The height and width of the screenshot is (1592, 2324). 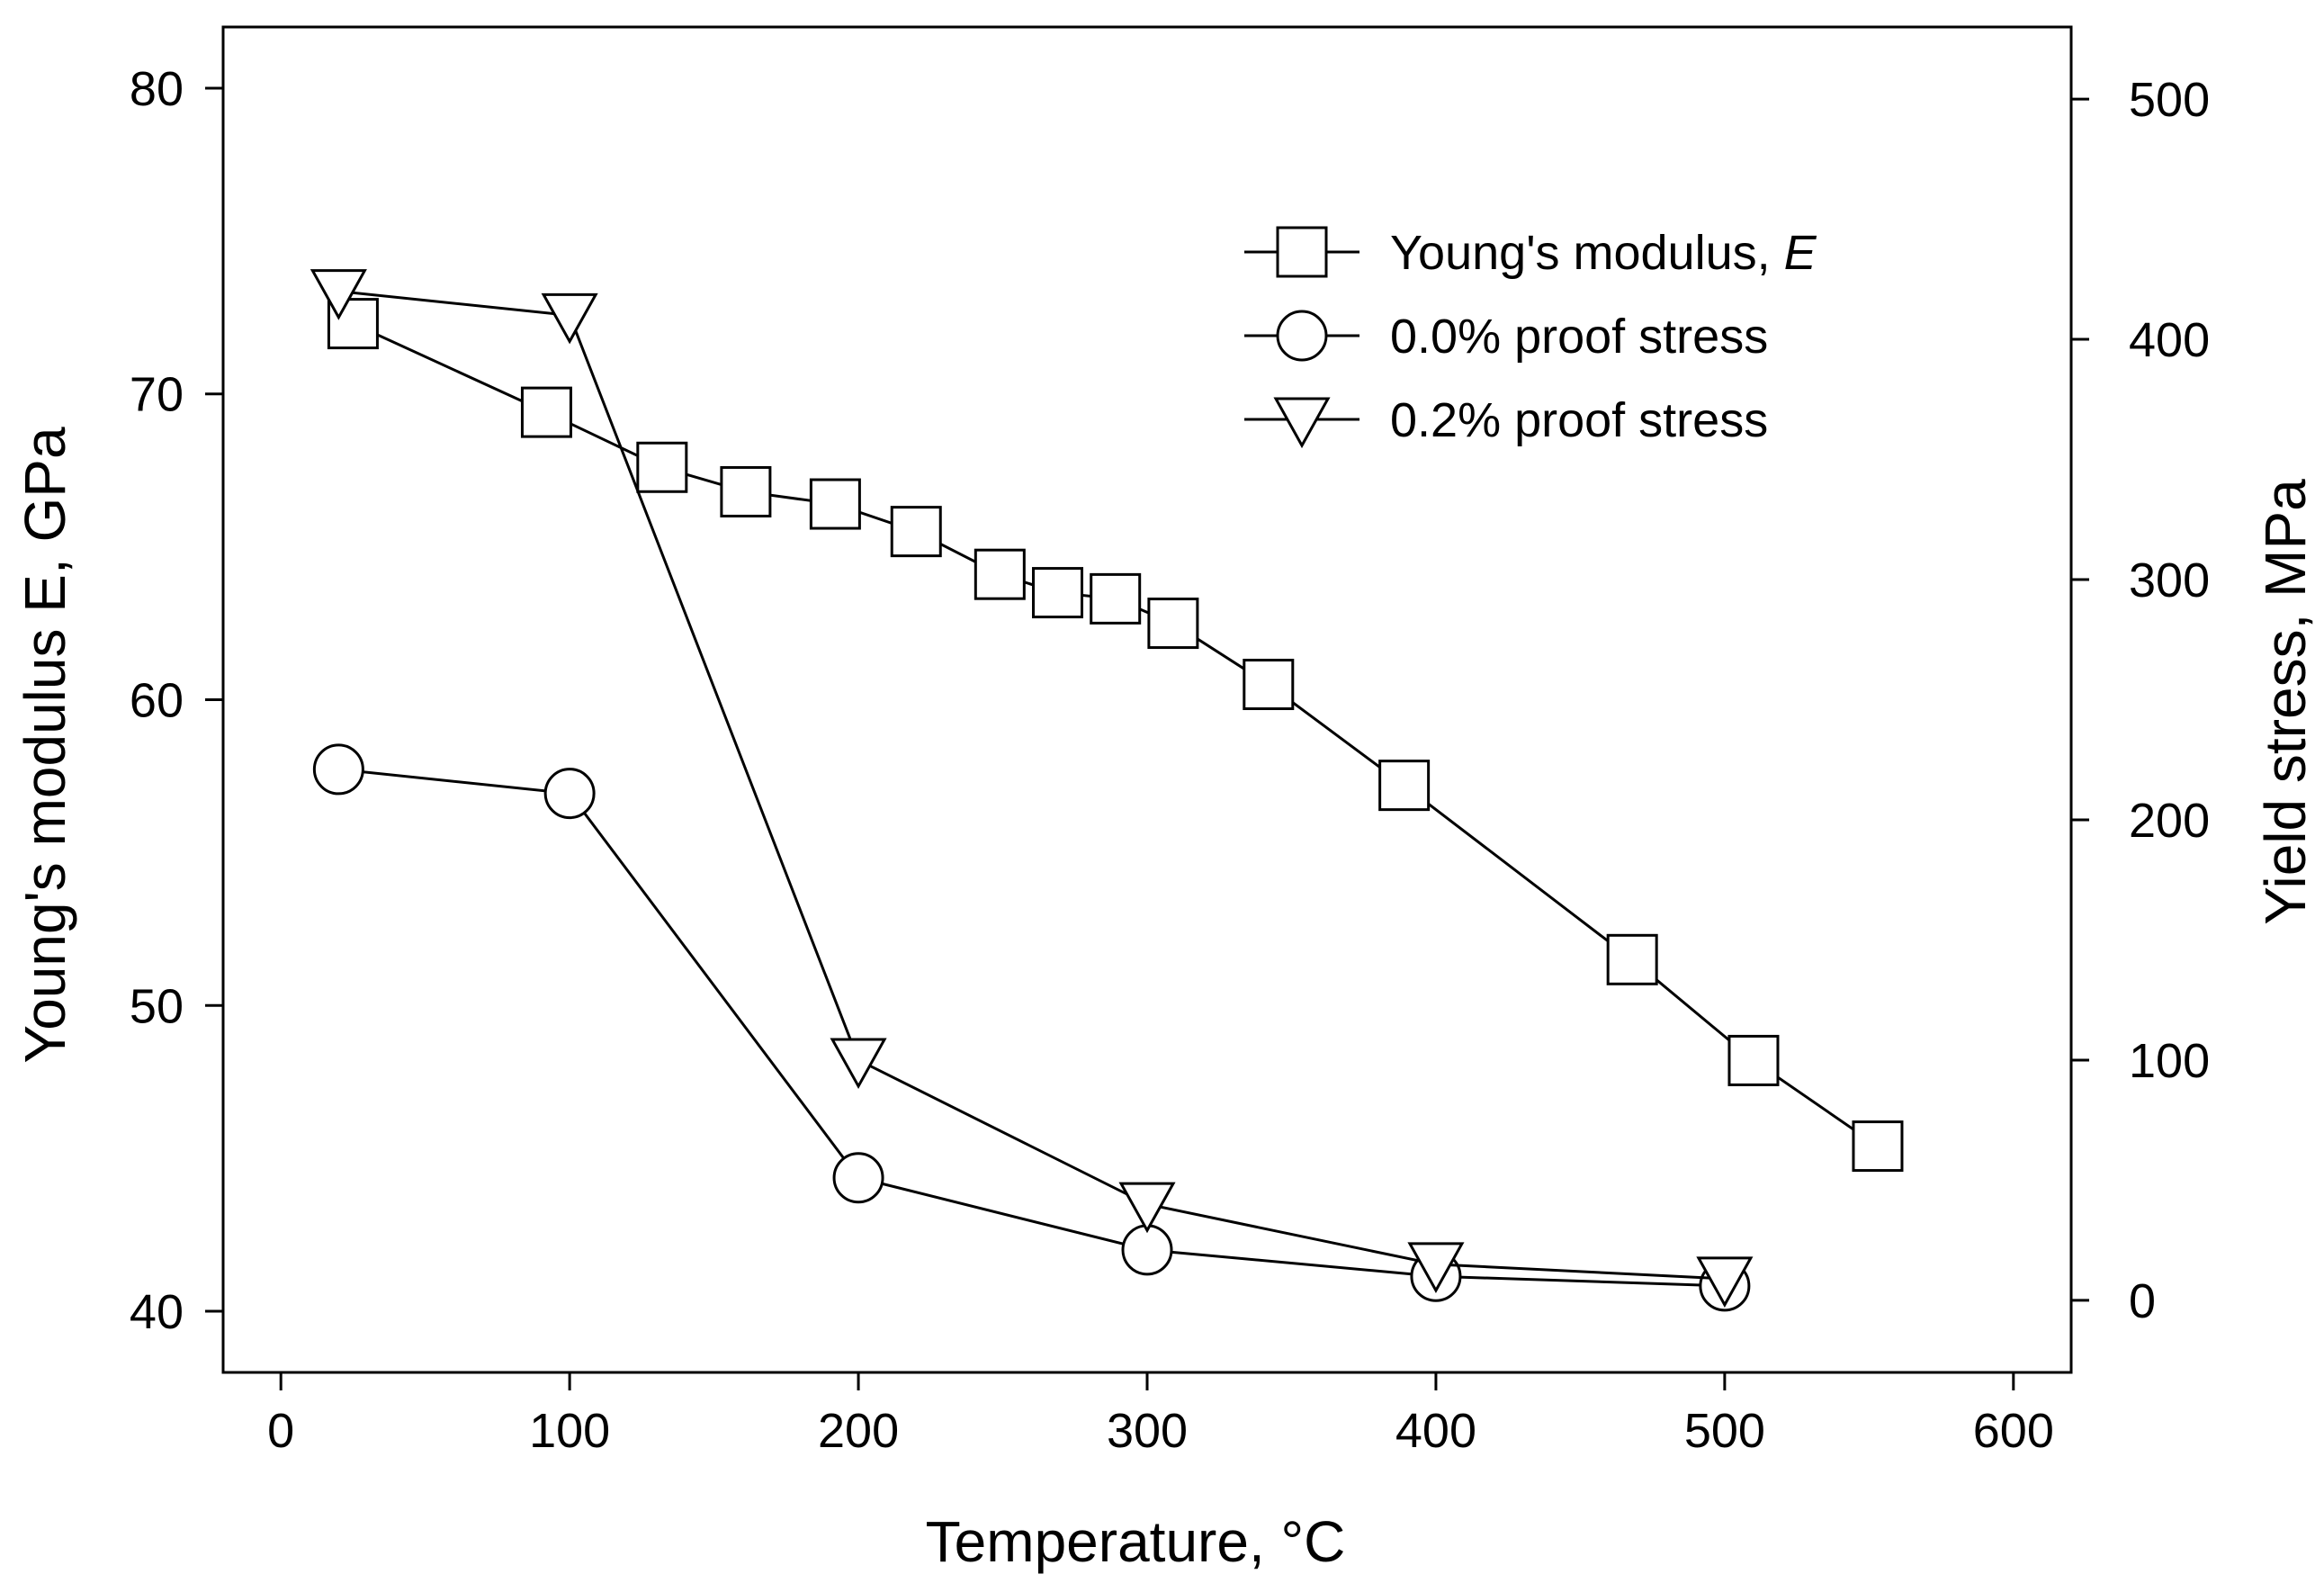 I want to click on y-tick-label: 40, so click(x=157, y=1312).